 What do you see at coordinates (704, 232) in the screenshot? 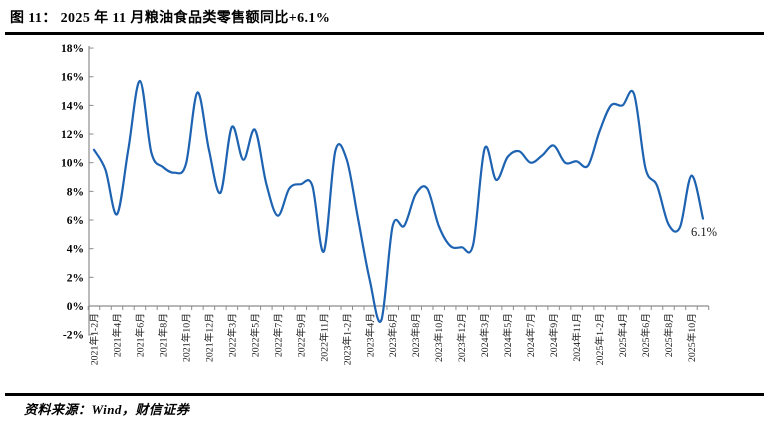
I see `last-value-label: 6.1%` at bounding box center [704, 232].